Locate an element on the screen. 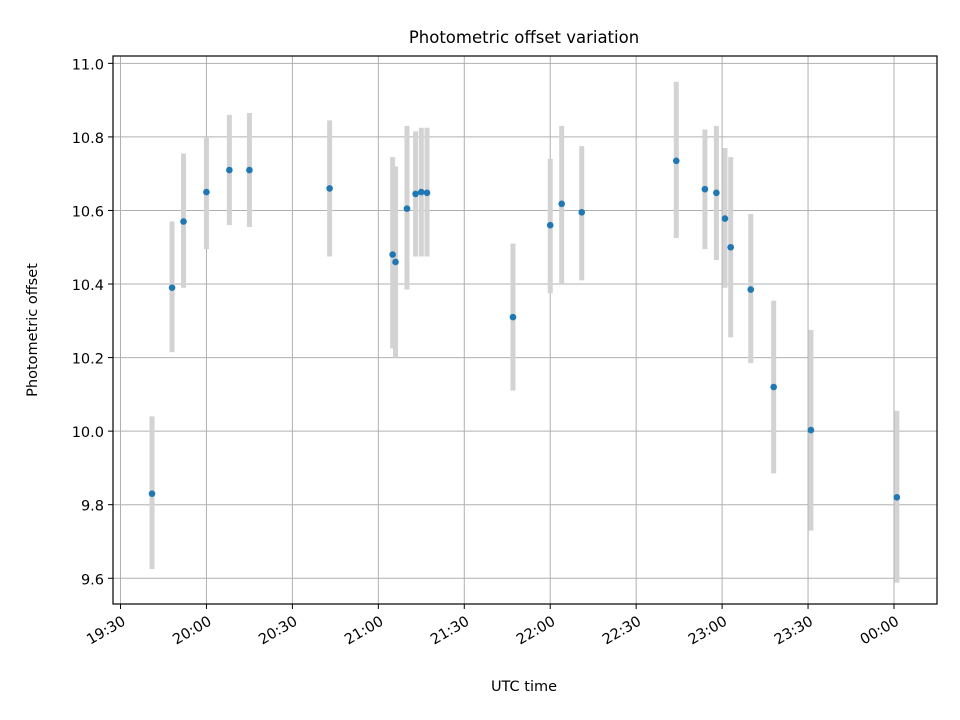  y-tick-label: 10.4 is located at coordinates (88, 286).